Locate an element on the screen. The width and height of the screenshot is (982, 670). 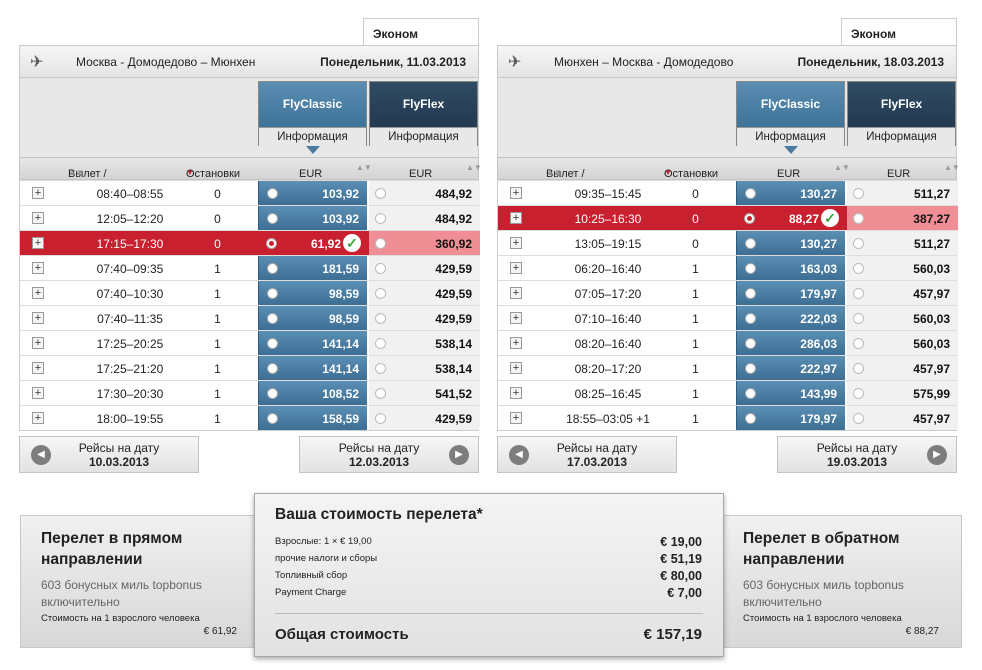
price-flyclassic: 222,03 is located at coordinates (790, 318).